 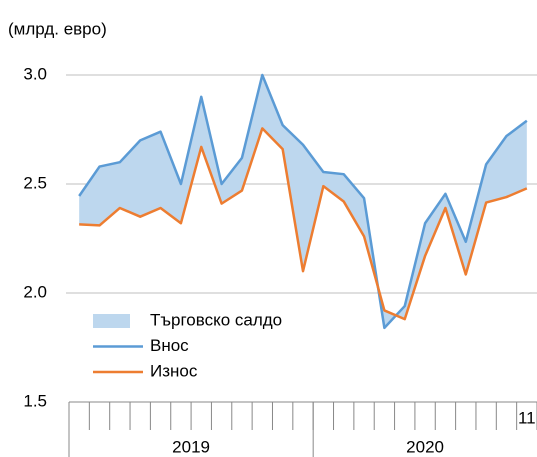 I want to click on group-label: 2020, so click(x=425, y=446).